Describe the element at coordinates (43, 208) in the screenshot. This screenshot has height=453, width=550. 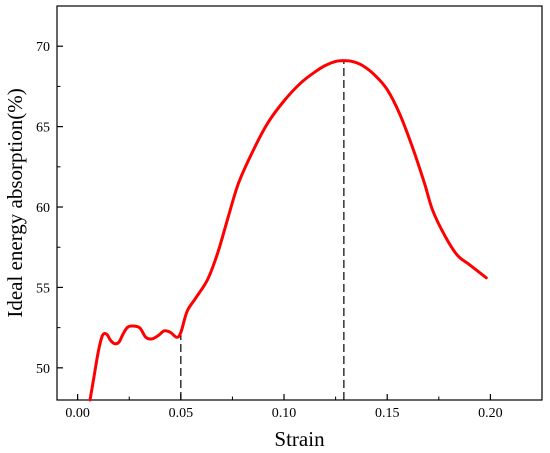
I see `y-tick-label: 60` at that location.